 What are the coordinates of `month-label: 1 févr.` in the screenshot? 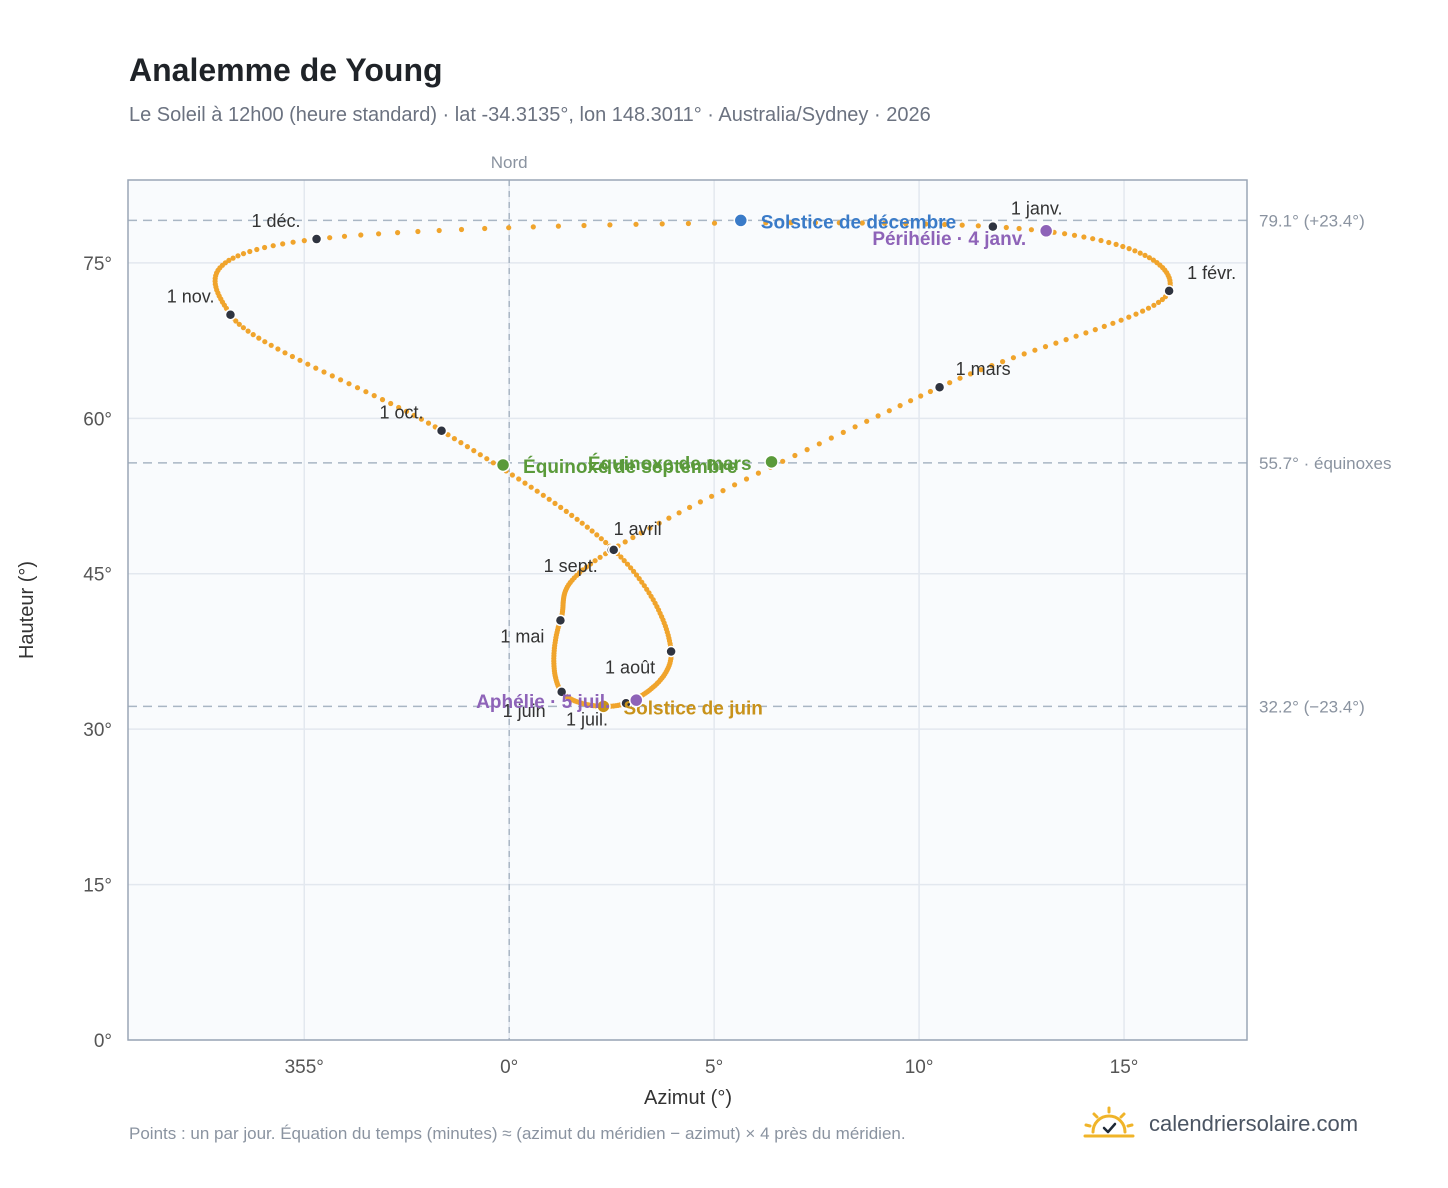 It's located at (1211, 273).